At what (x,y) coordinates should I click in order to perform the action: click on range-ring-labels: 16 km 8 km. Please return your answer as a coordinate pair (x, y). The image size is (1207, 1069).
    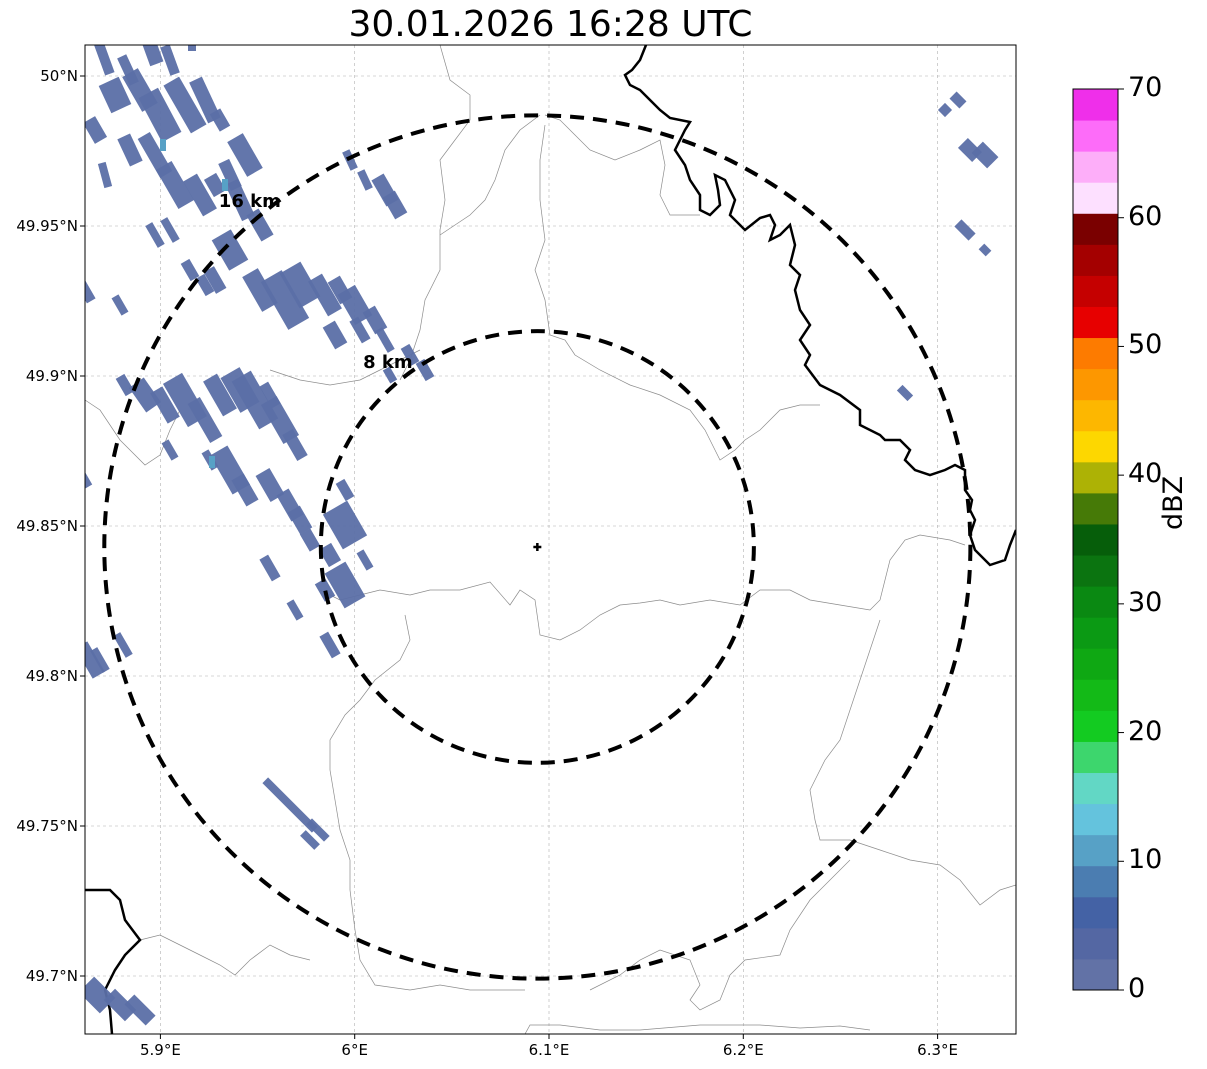
    Looking at the image, I should click on (316, 282).